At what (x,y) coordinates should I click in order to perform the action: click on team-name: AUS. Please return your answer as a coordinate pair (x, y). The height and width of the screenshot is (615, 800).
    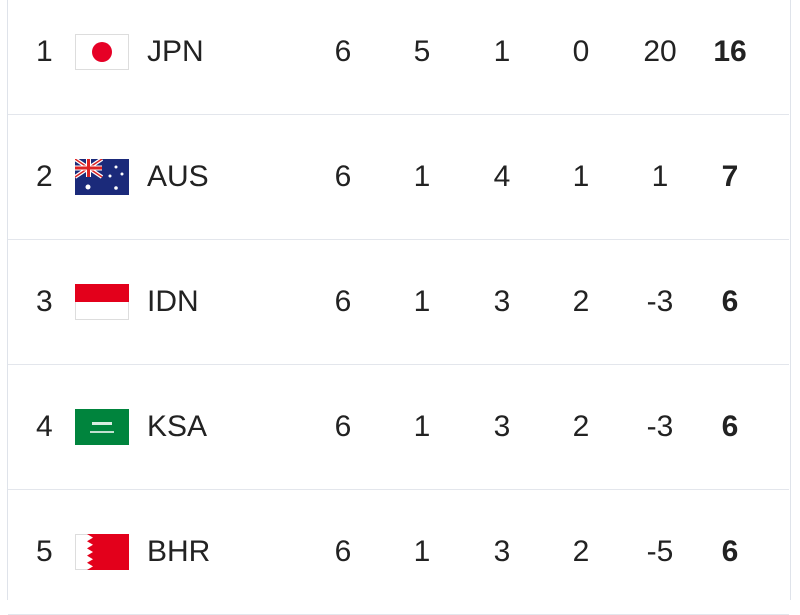
    Looking at the image, I should click on (178, 176).